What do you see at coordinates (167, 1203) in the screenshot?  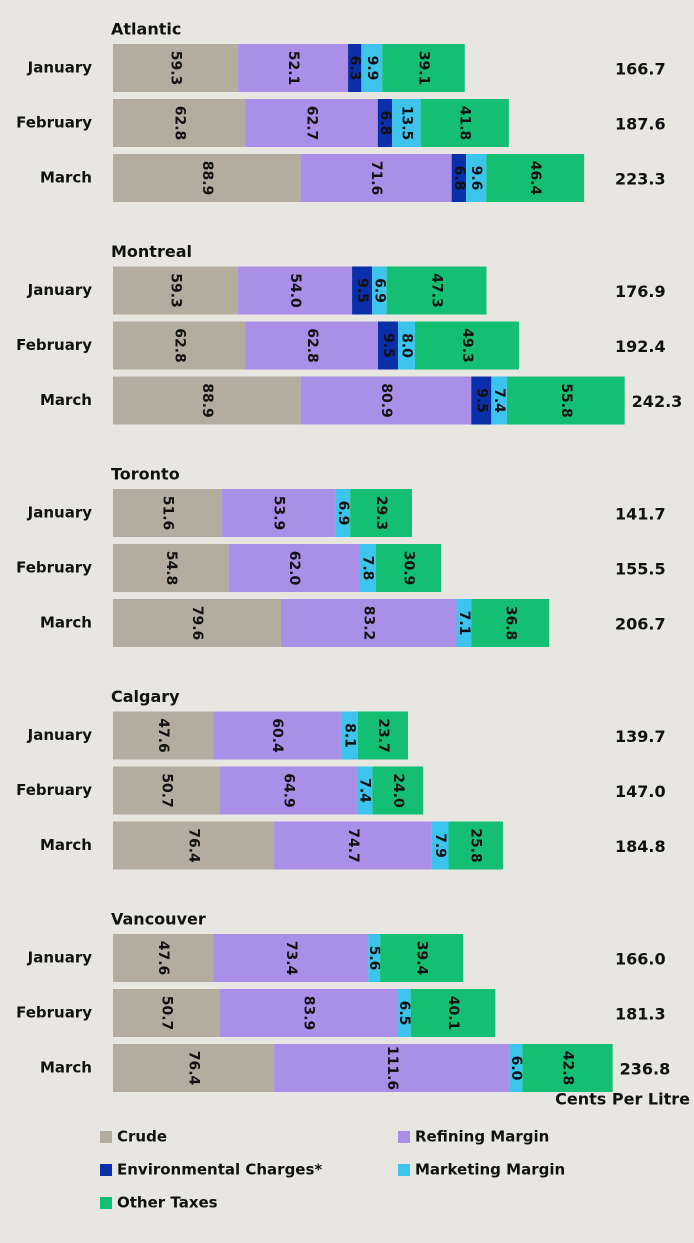 I see `legend-label: Other Taxes` at bounding box center [167, 1203].